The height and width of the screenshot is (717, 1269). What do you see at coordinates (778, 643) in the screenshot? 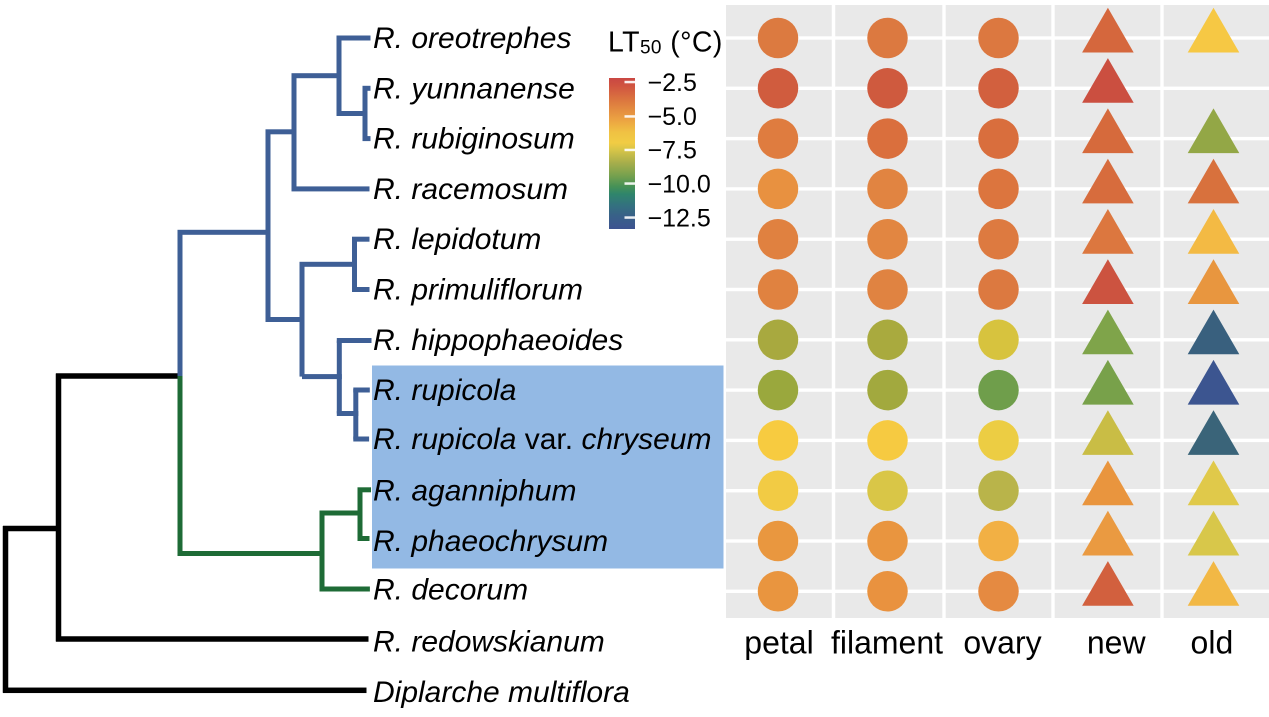
I see `svg-text: petal` at bounding box center [778, 643].